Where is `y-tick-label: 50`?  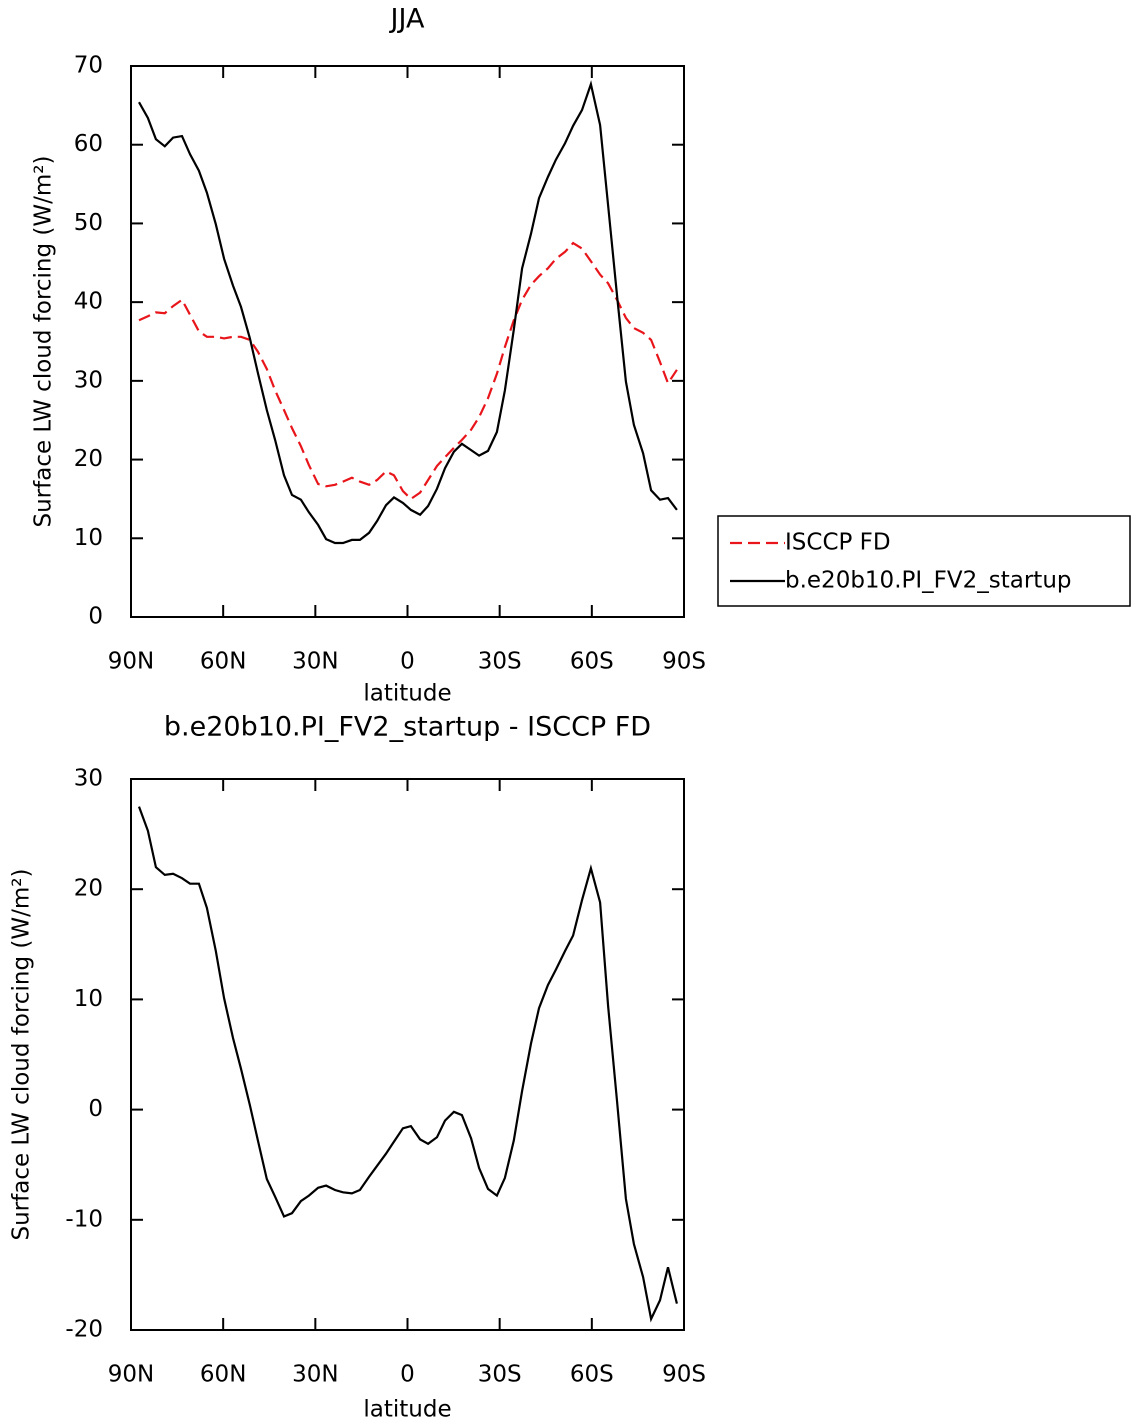
y-tick-label: 50 is located at coordinates (88, 223).